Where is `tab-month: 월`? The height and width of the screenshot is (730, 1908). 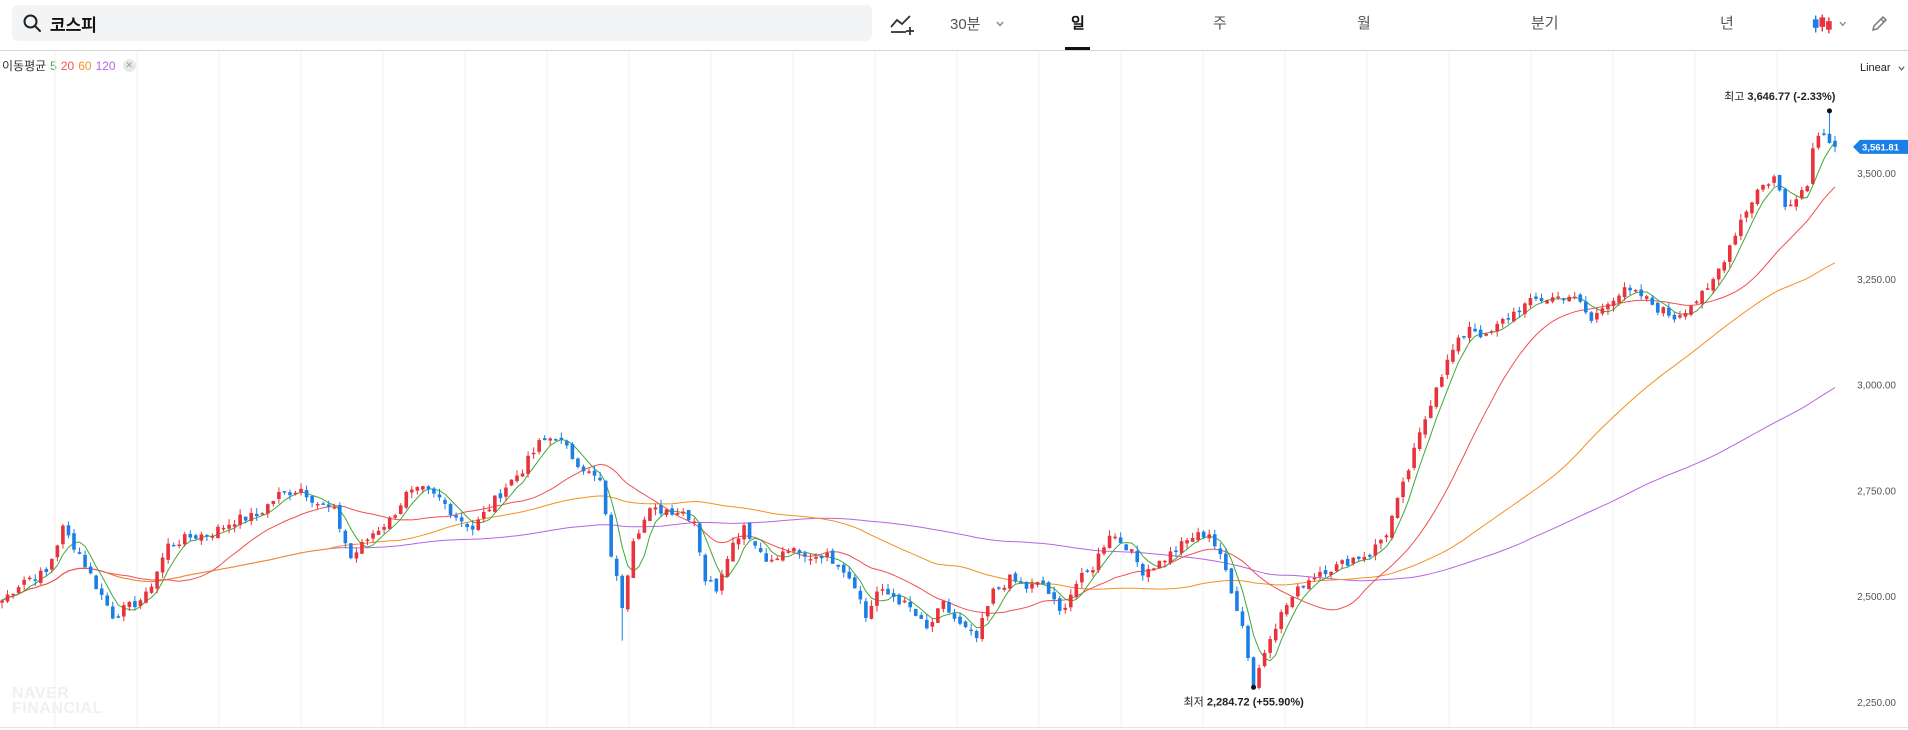
tab-month: 월 is located at coordinates (1364, 23).